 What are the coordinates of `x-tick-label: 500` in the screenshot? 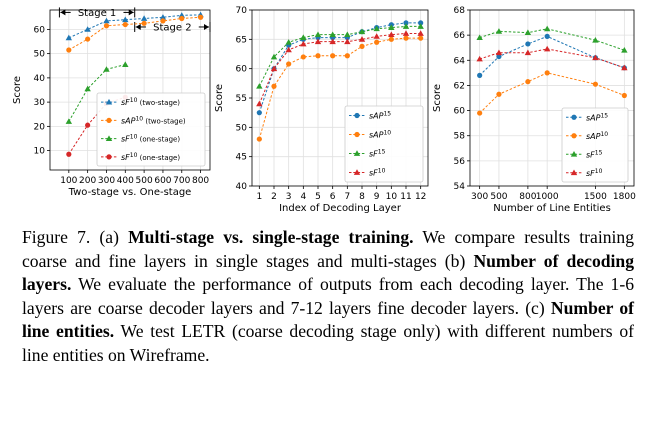 It's located at (498, 197).